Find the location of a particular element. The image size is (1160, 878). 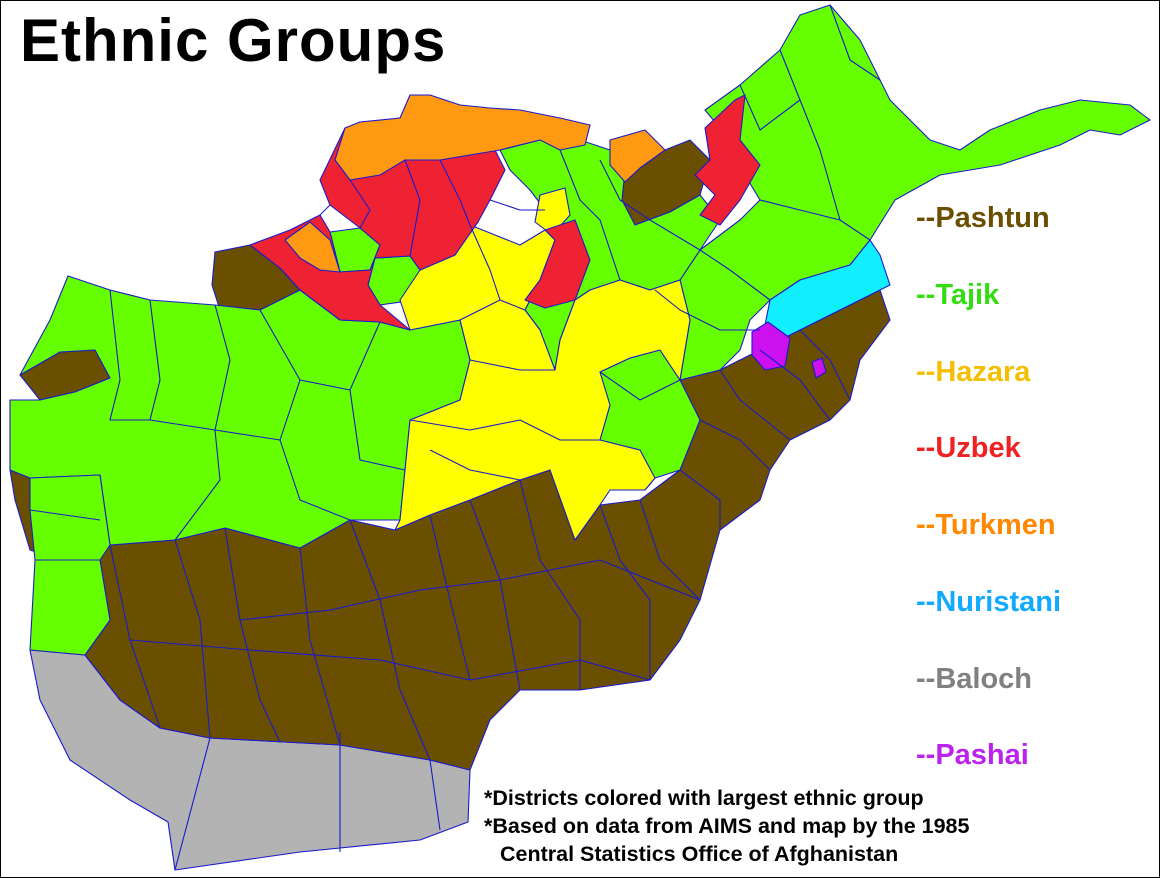

note-statistics-office: Central Statistics Office of Afghanistan is located at coordinates (699, 854).